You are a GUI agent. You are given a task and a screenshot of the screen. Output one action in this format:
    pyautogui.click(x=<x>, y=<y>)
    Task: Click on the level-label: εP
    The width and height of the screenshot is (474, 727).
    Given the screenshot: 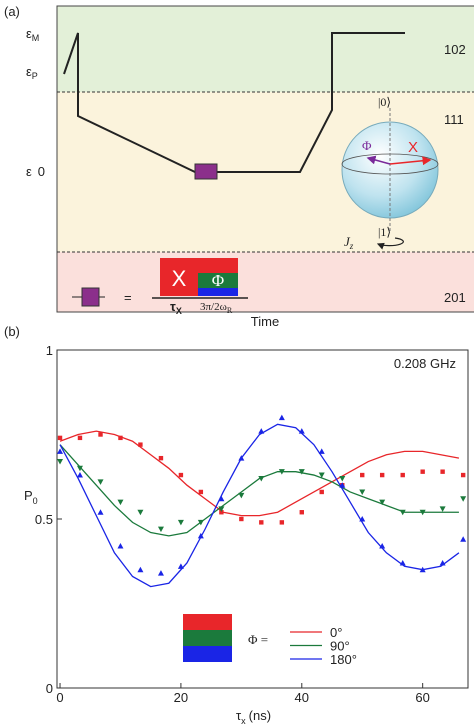 What is the action you would take?
    pyautogui.click(x=32, y=72)
    